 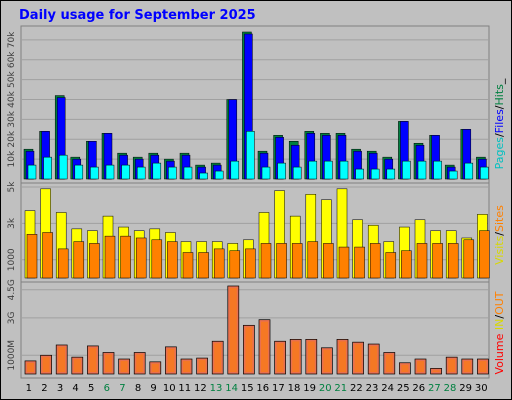 What do you see at coordinates (499, 332) in the screenshot?
I see `legend-volume-in-out: Volume IN/OUT` at bounding box center [499, 332].